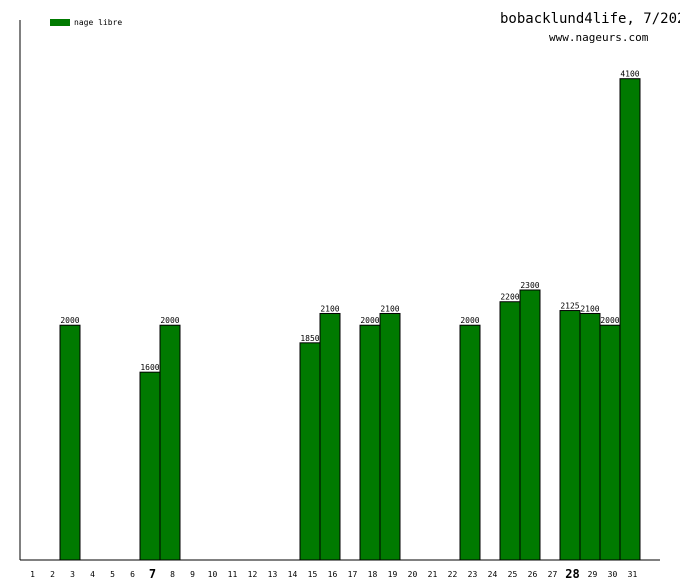  I want to click on x-tick-label: 8, so click(172, 574).